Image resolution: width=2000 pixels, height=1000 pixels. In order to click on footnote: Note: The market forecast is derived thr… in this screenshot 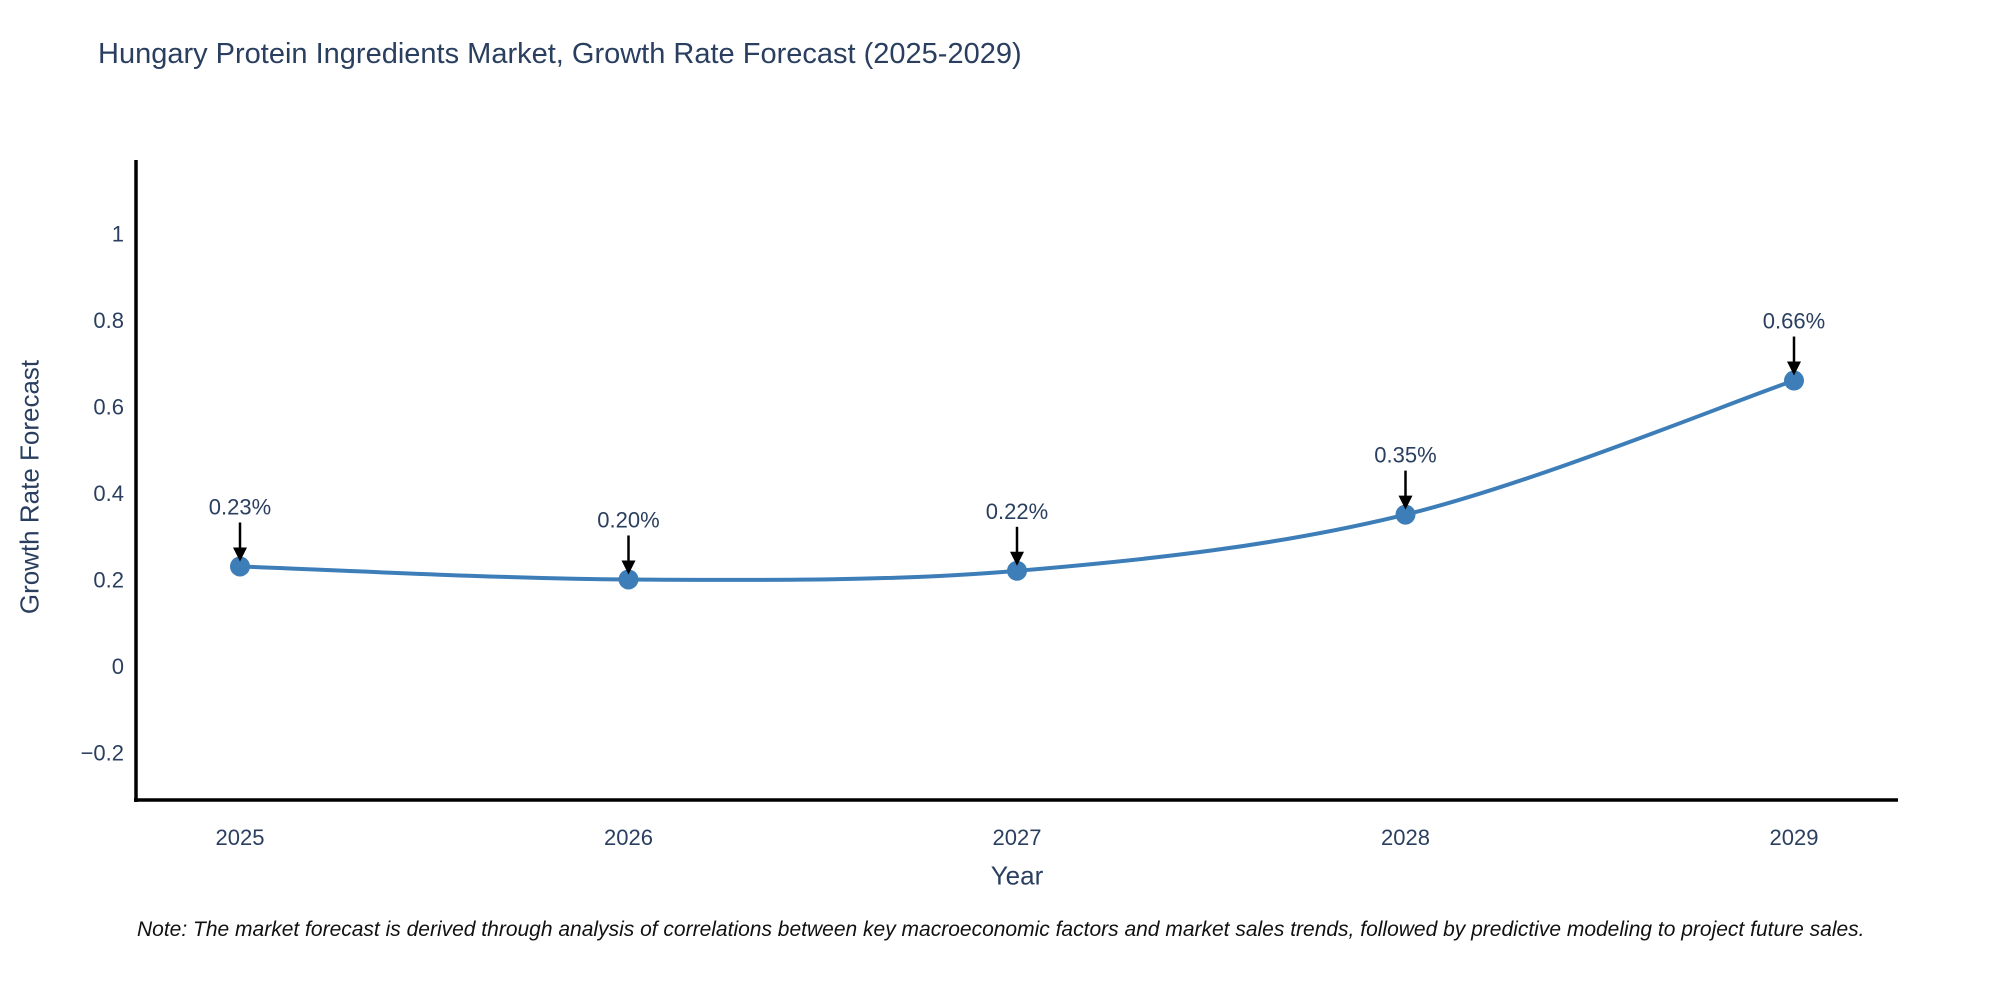, I will do `click(1001, 929)`.